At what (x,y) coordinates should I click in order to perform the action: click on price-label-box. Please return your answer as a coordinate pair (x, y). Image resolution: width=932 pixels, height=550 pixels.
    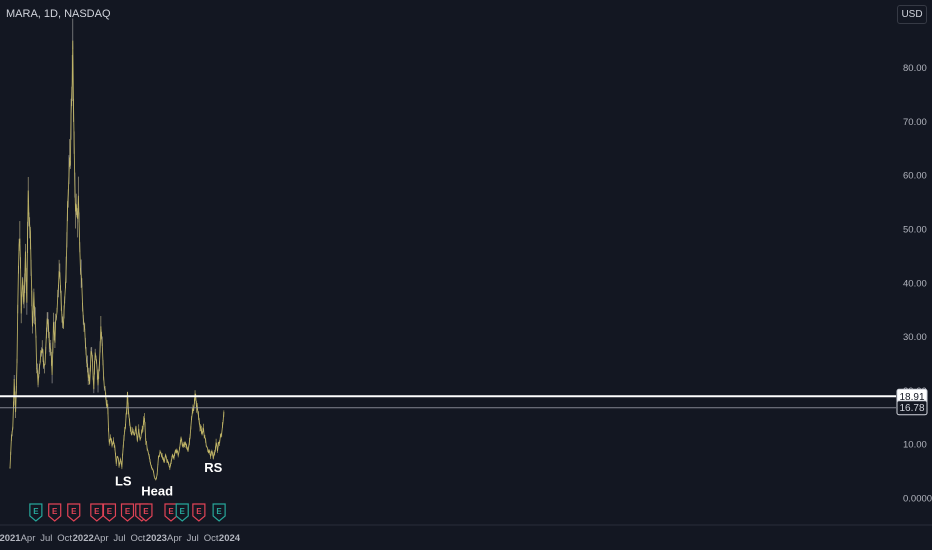
    Looking at the image, I should click on (912, 408).